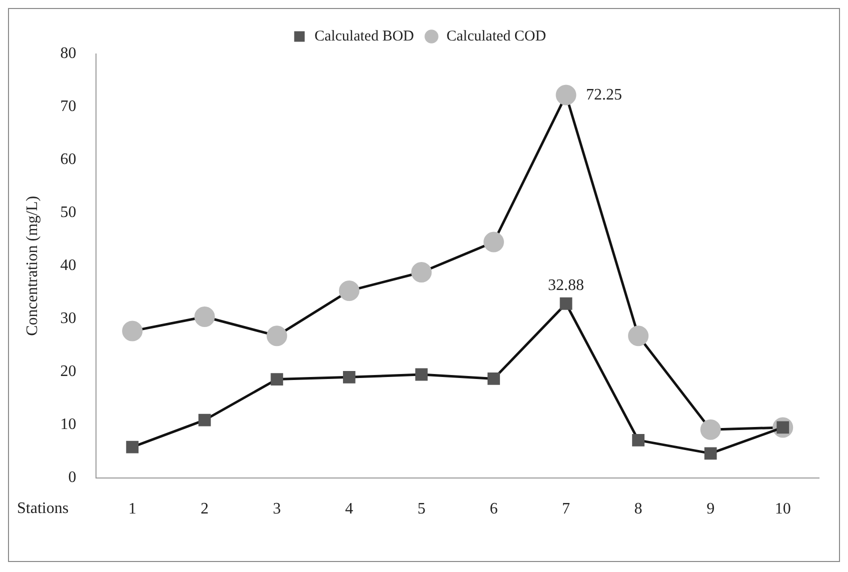 Image resolution: width=848 pixels, height=572 pixels. I want to click on x-tick-label: 3, so click(276, 509).